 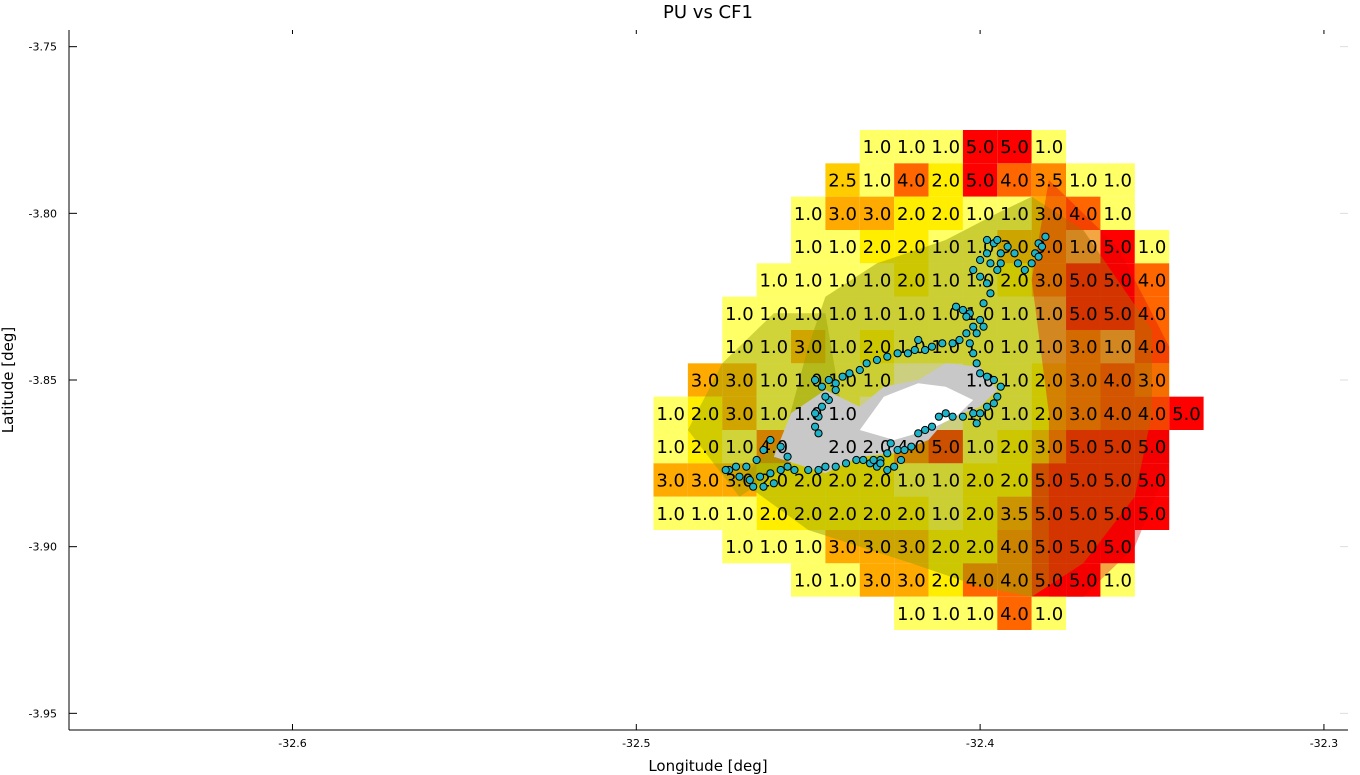 I want to click on y-tick-label: -3.80, so click(x=43, y=213).